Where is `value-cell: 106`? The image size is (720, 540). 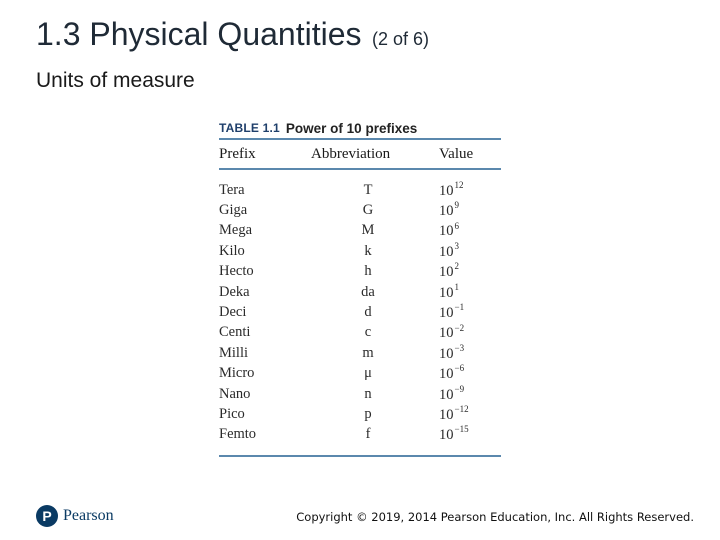
value-cell: 106 is located at coordinates (470, 230).